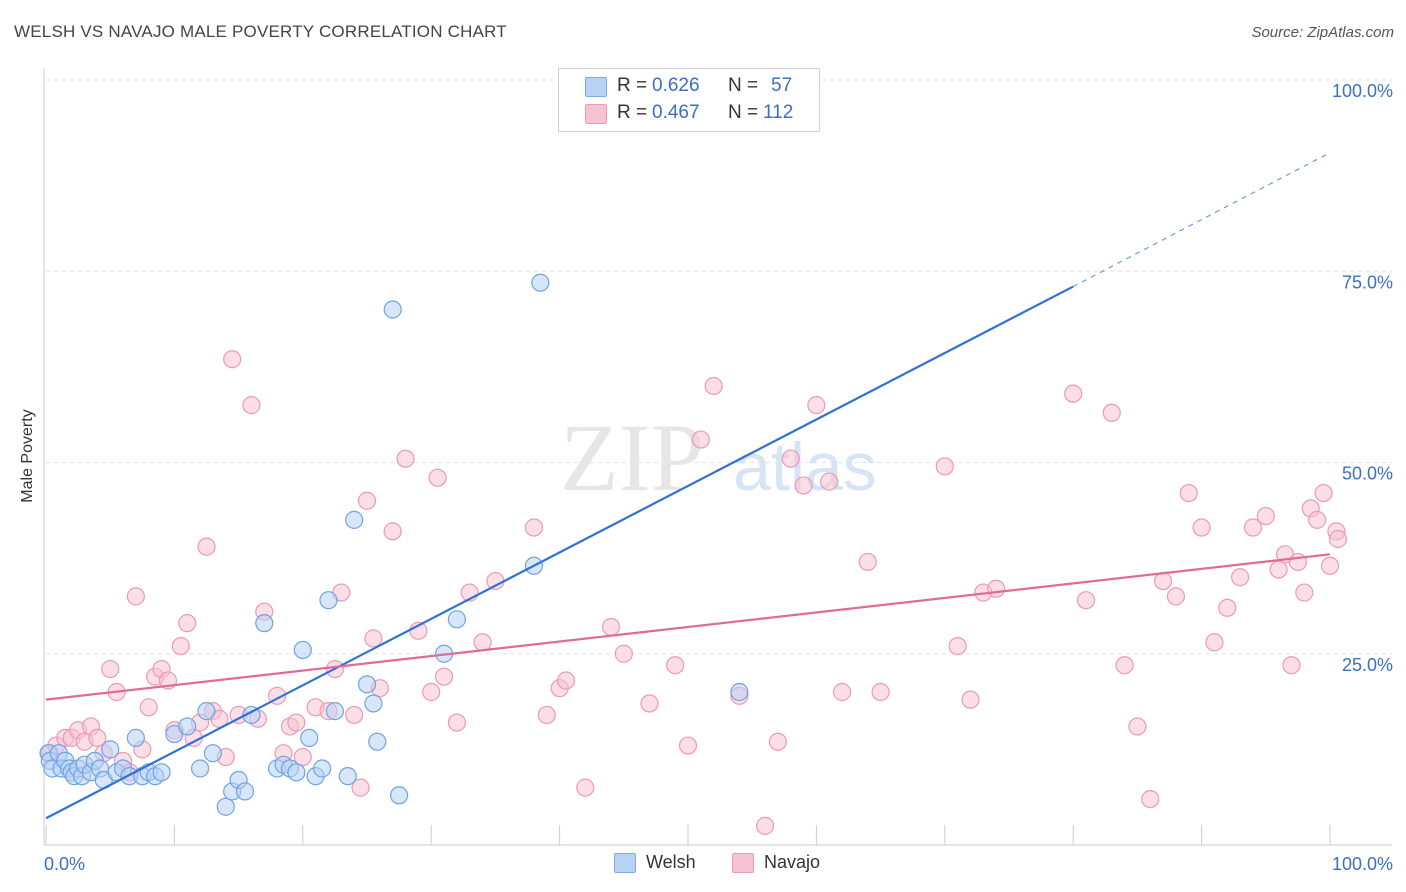 The height and width of the screenshot is (892, 1406). Describe the element at coordinates (1322, 32) in the screenshot. I see `source-label: Source: ZipAtlas.com` at that location.